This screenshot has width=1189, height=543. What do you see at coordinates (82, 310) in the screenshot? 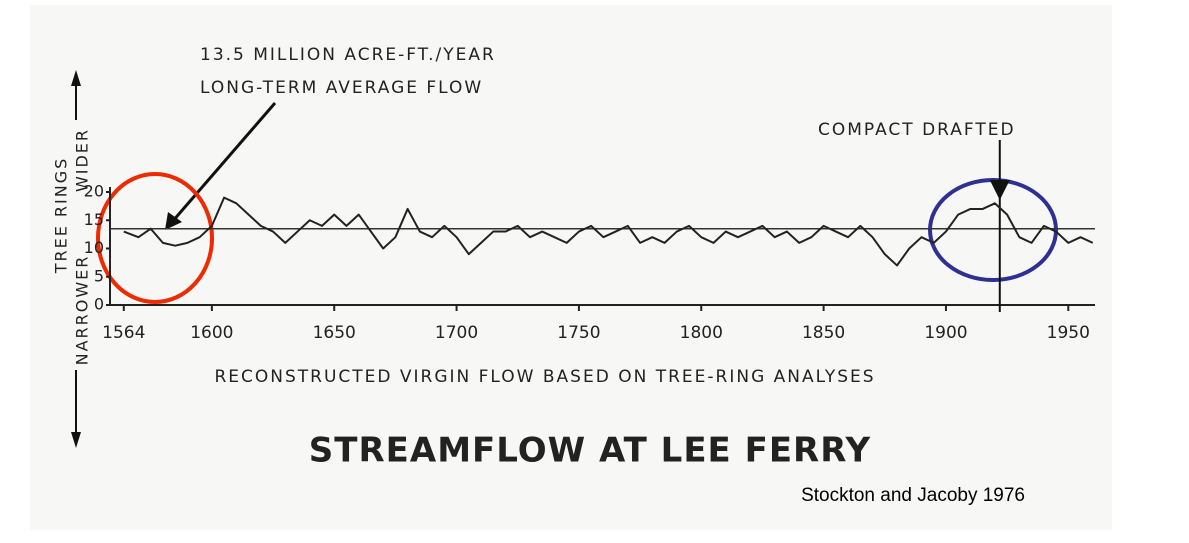
I see `y-axis-label-down: NARROWER` at bounding box center [82, 310].